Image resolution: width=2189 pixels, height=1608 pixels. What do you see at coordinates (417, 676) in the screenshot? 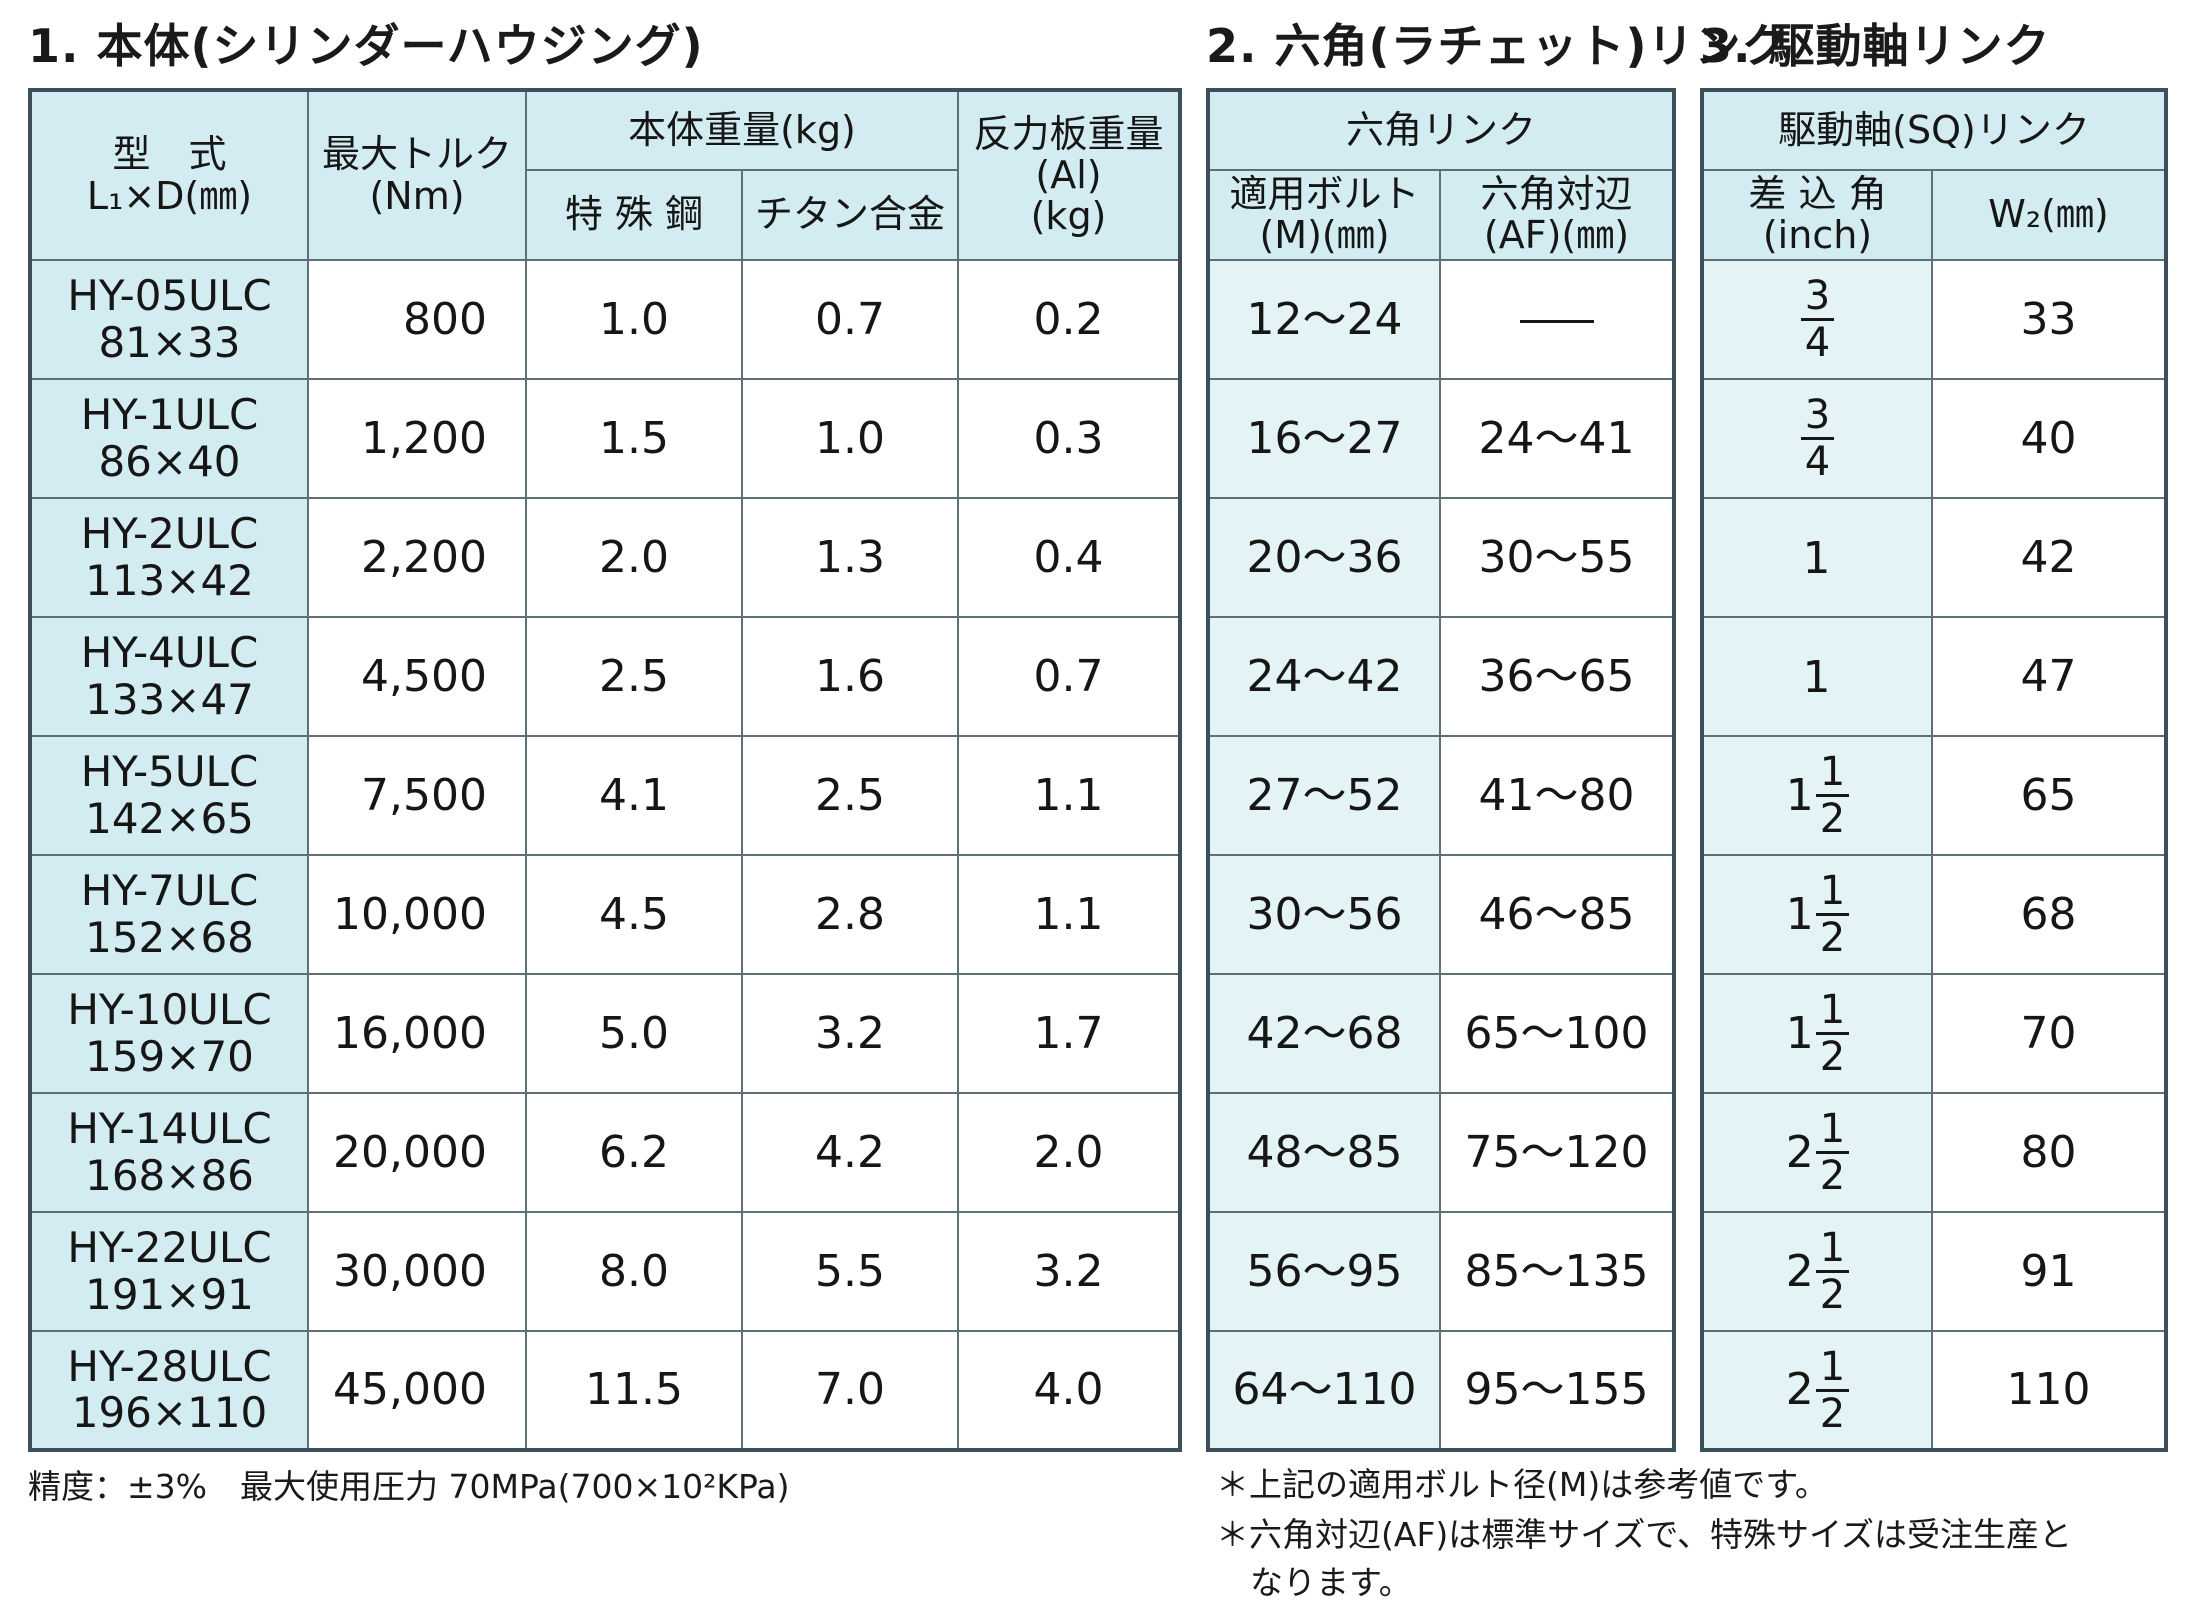
I see `torque-cell: 4,500` at bounding box center [417, 676].